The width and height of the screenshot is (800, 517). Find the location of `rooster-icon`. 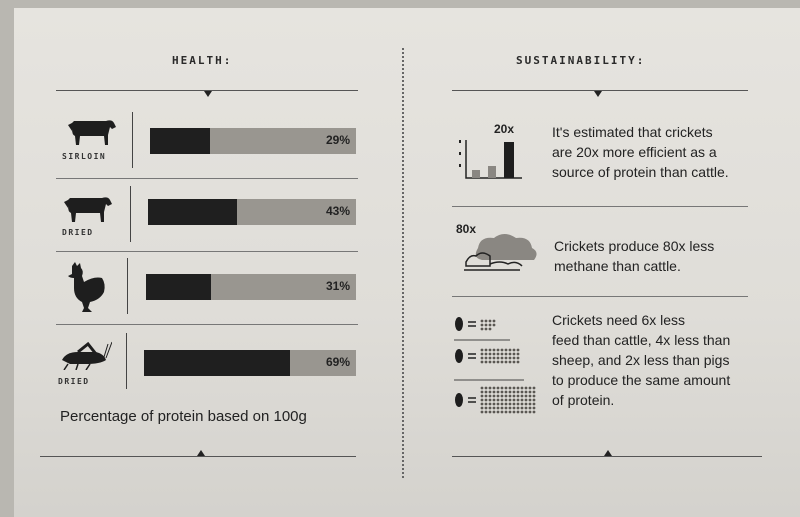

rooster-icon is located at coordinates (86, 287).